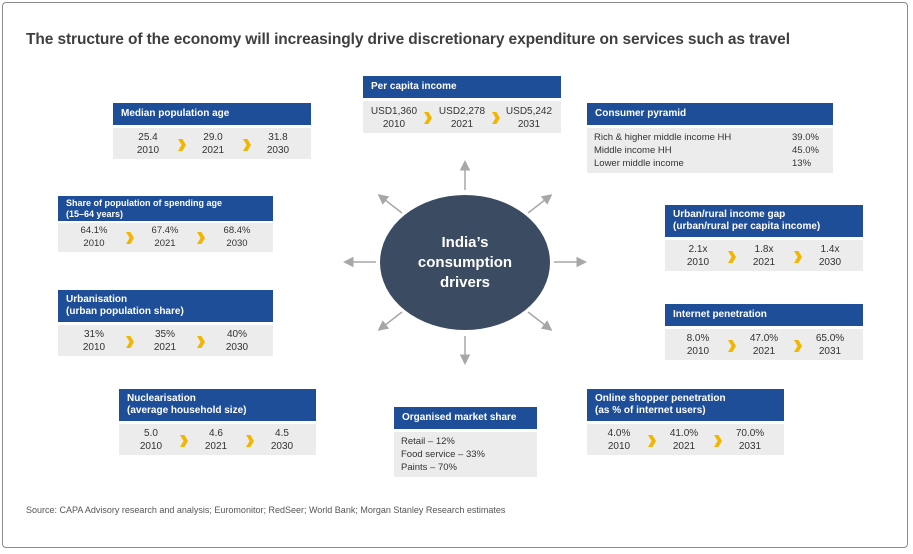 The height and width of the screenshot is (554, 913). I want to click on value-2021: 67.4% 2021, so click(165, 237).